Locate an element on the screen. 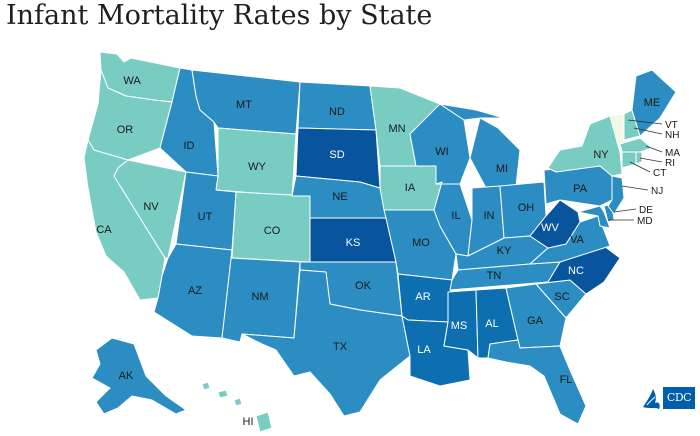 The height and width of the screenshot is (436, 700). label-de: DE is located at coordinates (646, 210).